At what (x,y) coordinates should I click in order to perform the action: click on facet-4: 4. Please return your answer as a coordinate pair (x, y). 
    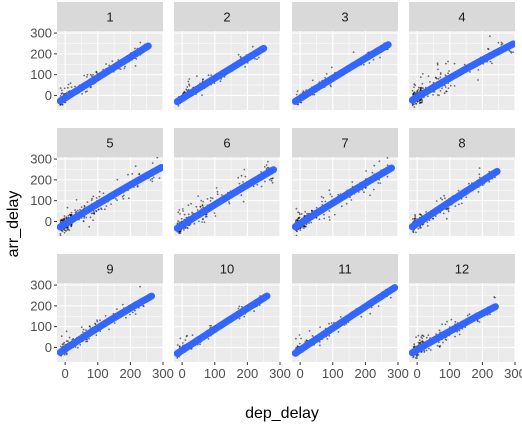
    Looking at the image, I should click on (462, 56).